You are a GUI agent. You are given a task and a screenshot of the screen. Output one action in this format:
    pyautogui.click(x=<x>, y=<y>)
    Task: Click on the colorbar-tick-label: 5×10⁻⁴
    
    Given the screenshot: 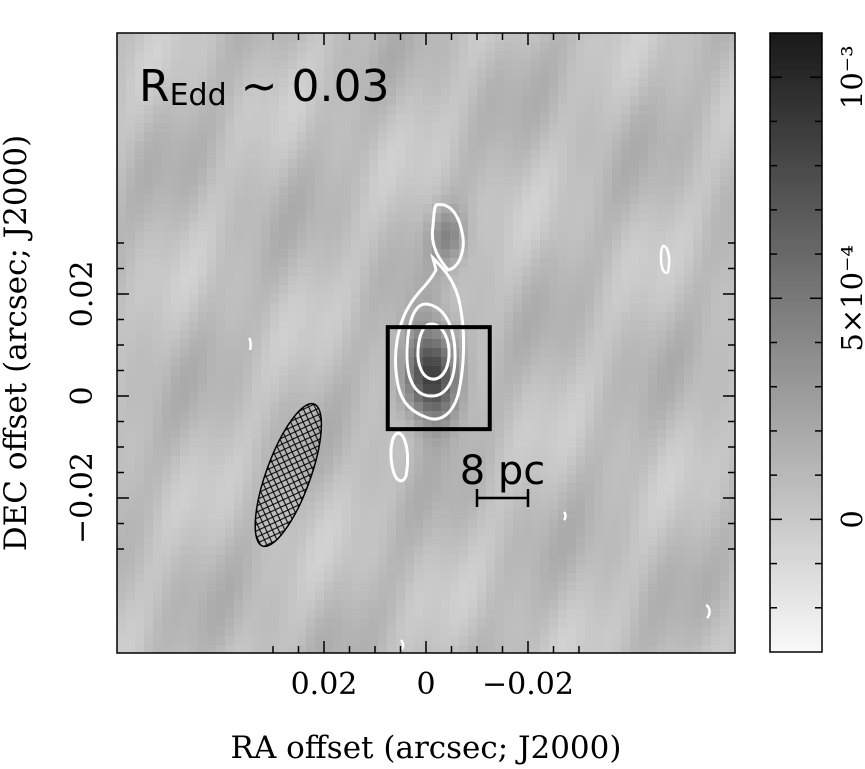 What is the action you would take?
    pyautogui.click(x=850, y=298)
    